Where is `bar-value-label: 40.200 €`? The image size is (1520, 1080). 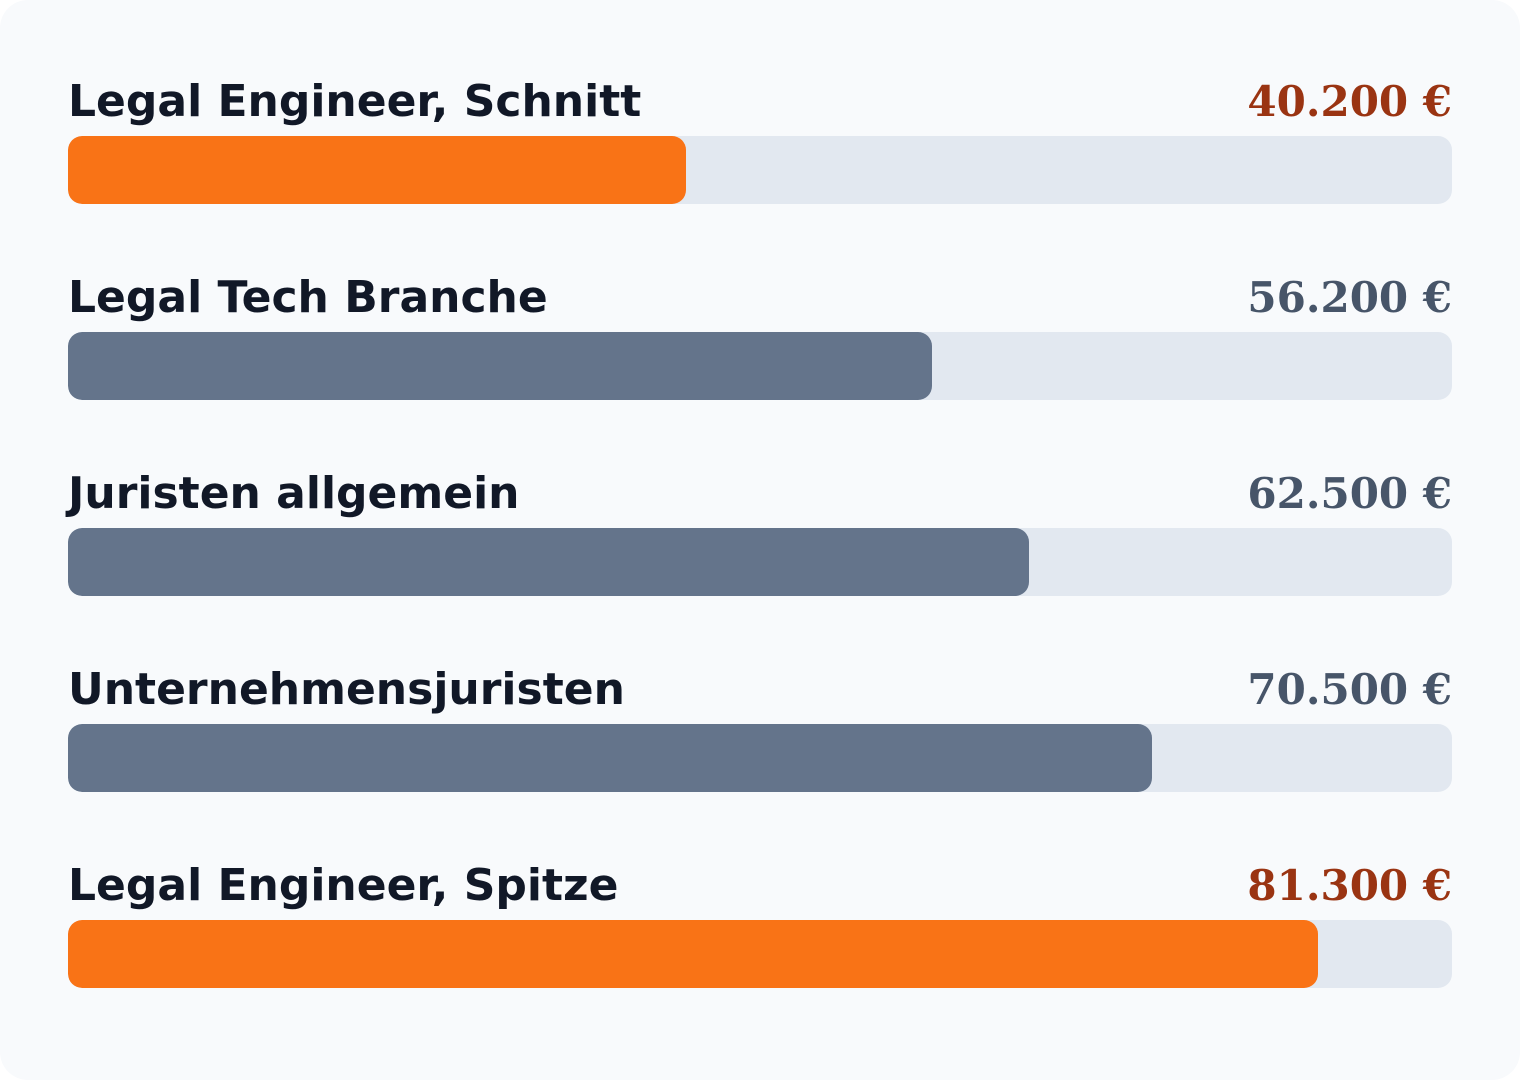 bar-value-label: 40.200 € is located at coordinates (1349, 101).